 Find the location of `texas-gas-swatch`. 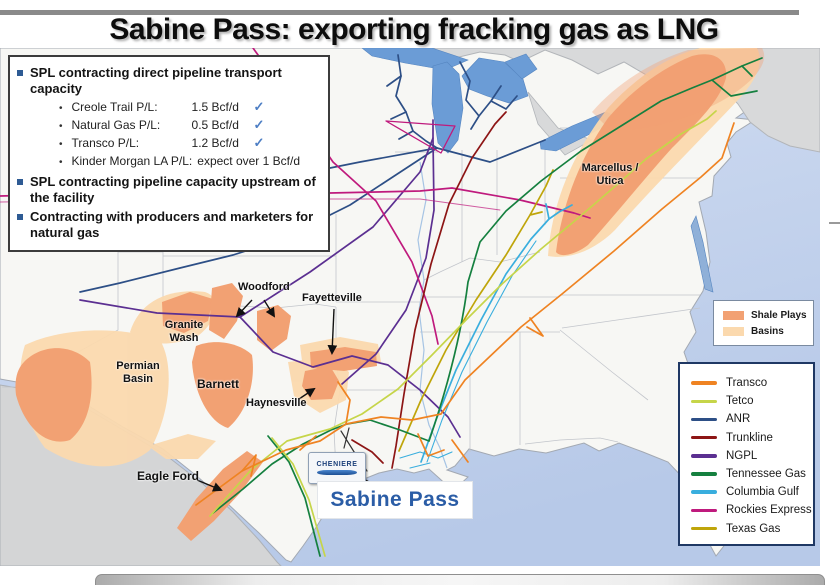

texas-gas-swatch is located at coordinates (704, 528).